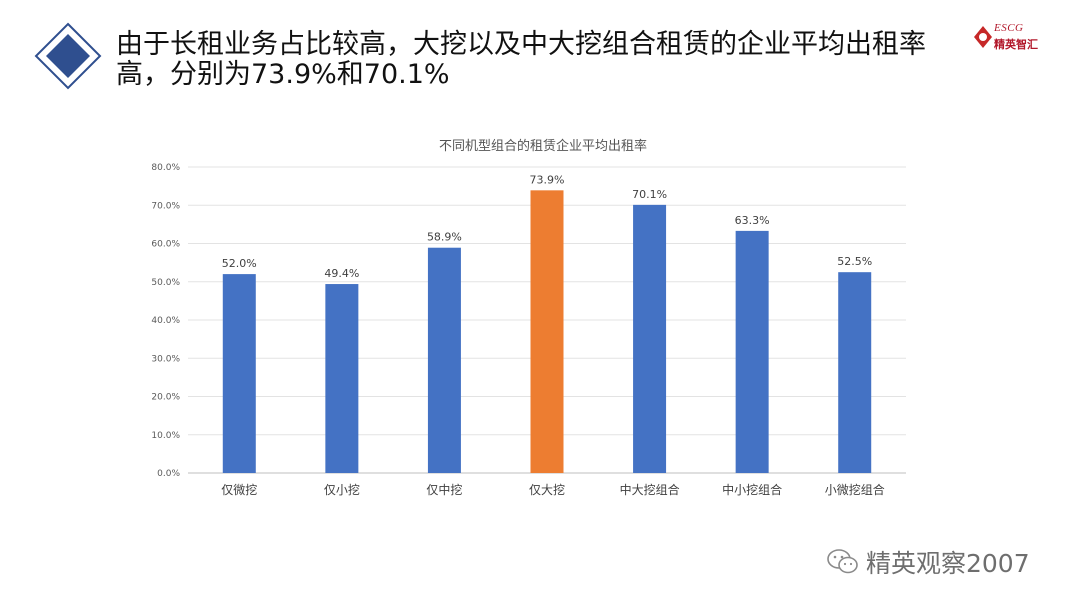  I want to click on y-tick-label: 30.0%, so click(165, 359).